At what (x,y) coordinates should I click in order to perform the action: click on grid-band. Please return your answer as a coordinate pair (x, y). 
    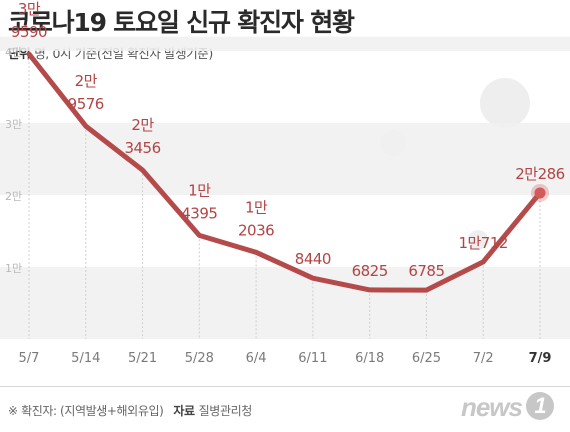
    Looking at the image, I should click on (285, 43).